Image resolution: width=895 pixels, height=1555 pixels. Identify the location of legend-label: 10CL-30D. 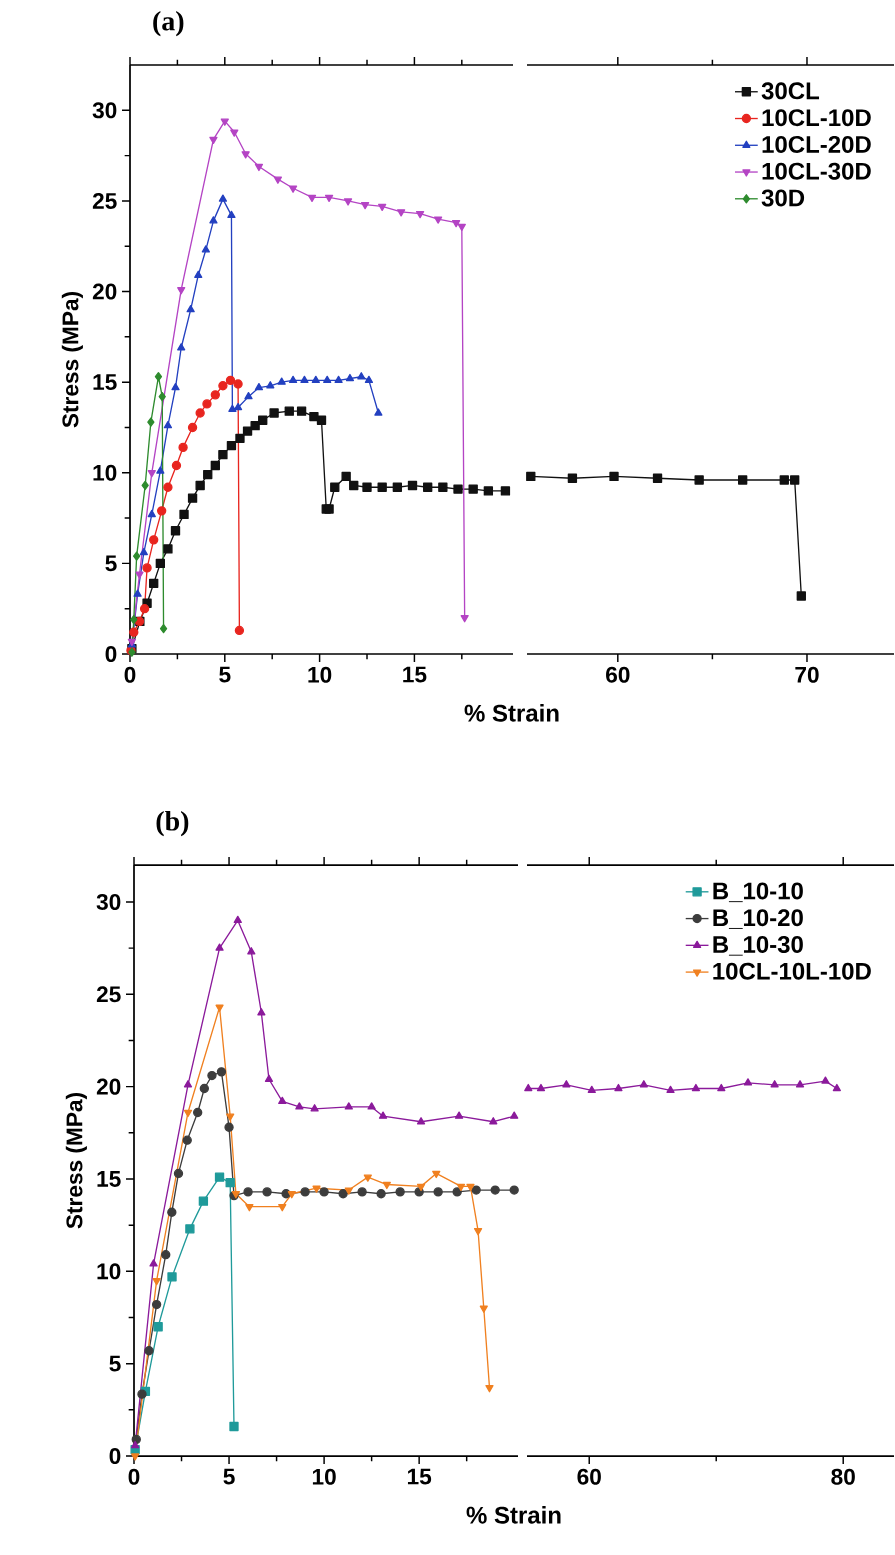
(816, 171).